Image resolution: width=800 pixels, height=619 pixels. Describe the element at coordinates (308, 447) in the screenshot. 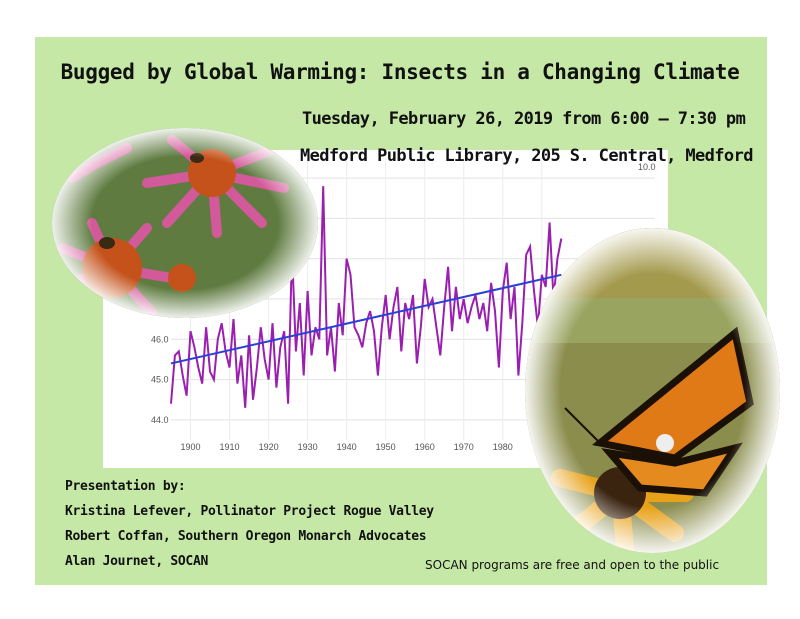

I see `x-tick-label: 1930` at that location.